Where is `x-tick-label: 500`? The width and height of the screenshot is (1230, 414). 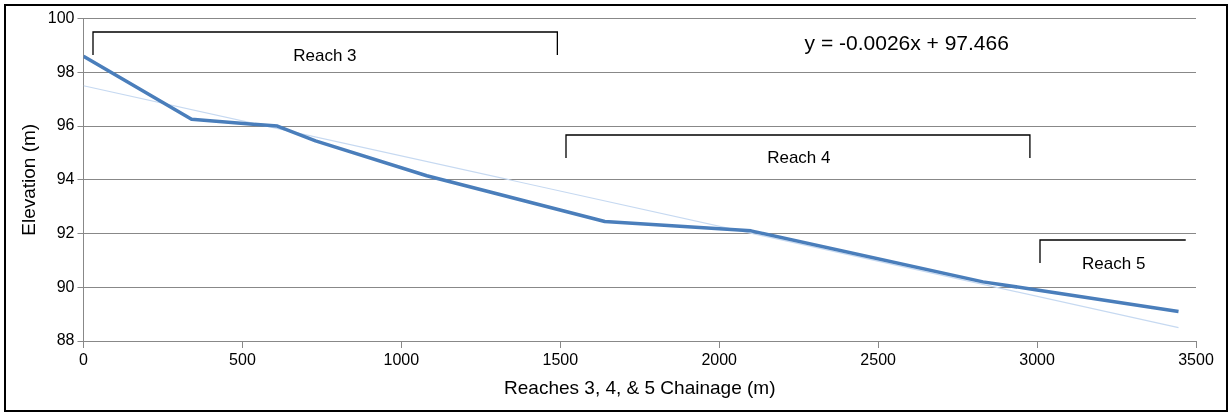 x-tick-label: 500 is located at coordinates (242, 360).